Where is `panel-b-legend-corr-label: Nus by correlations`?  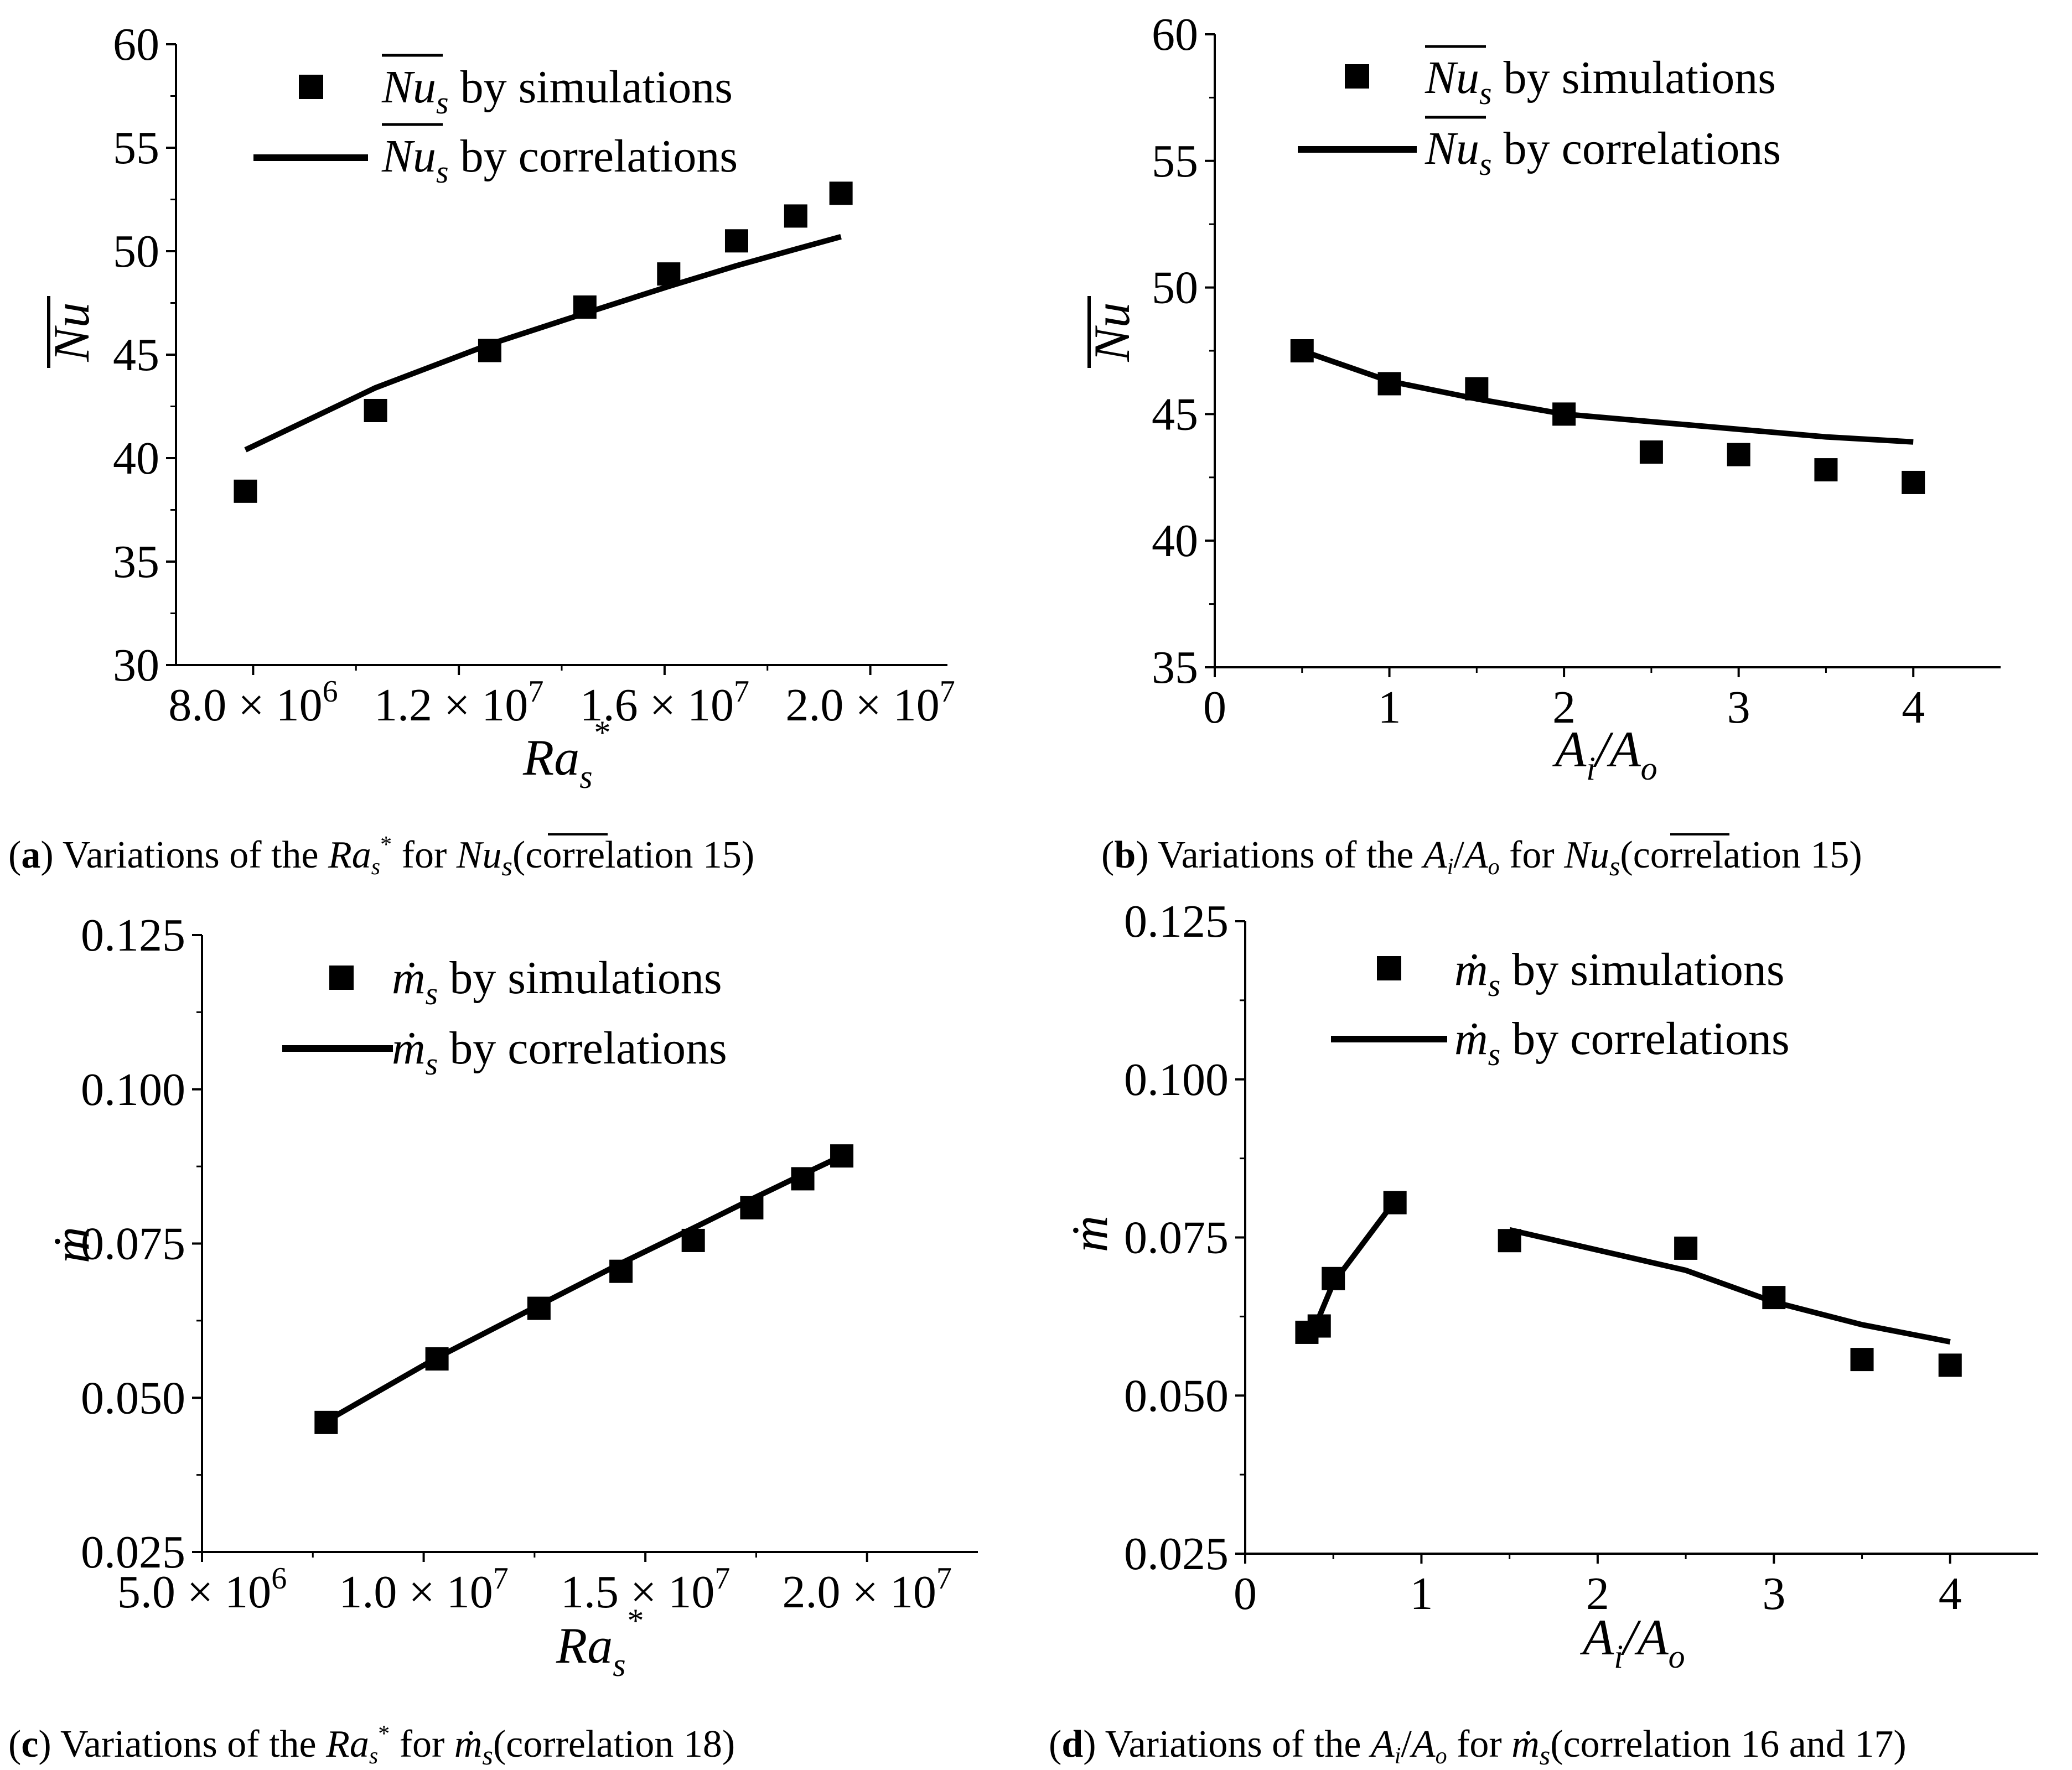 panel-b-legend-corr-label: Nus by correlations is located at coordinates (1602, 152).